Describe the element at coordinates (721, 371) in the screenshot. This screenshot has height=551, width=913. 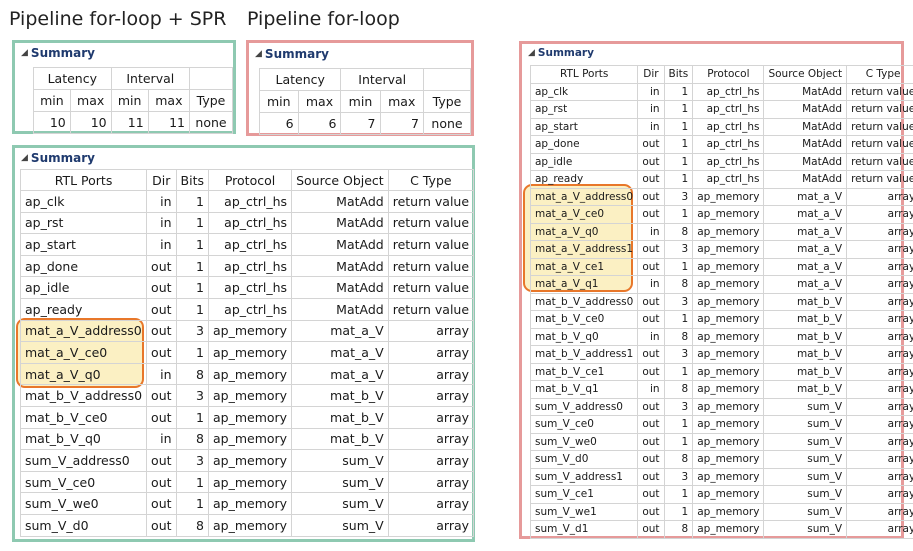
I see `table-row: mat_b_V_ce1 out 1 ap_memory mat_b_V array` at that location.